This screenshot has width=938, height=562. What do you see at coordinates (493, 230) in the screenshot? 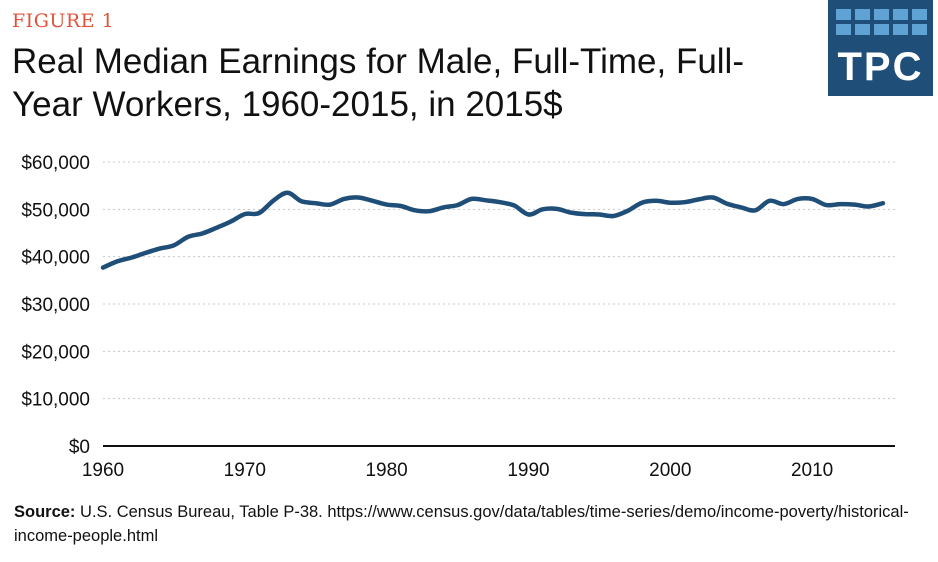
I see `series-line-earnings` at bounding box center [493, 230].